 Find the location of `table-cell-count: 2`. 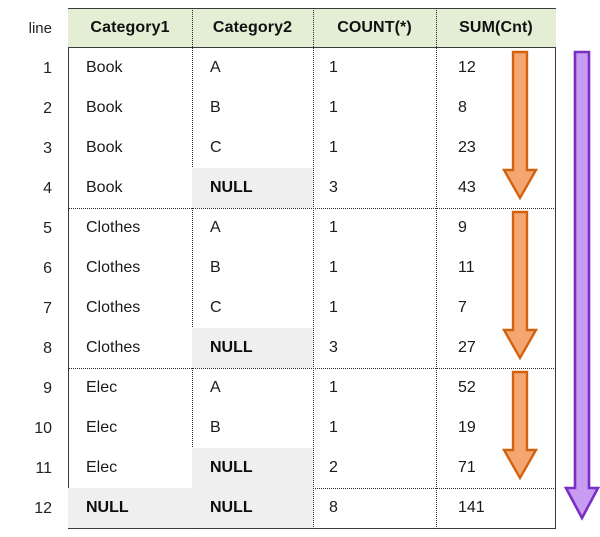

table-cell-count: 2 is located at coordinates (333, 467).